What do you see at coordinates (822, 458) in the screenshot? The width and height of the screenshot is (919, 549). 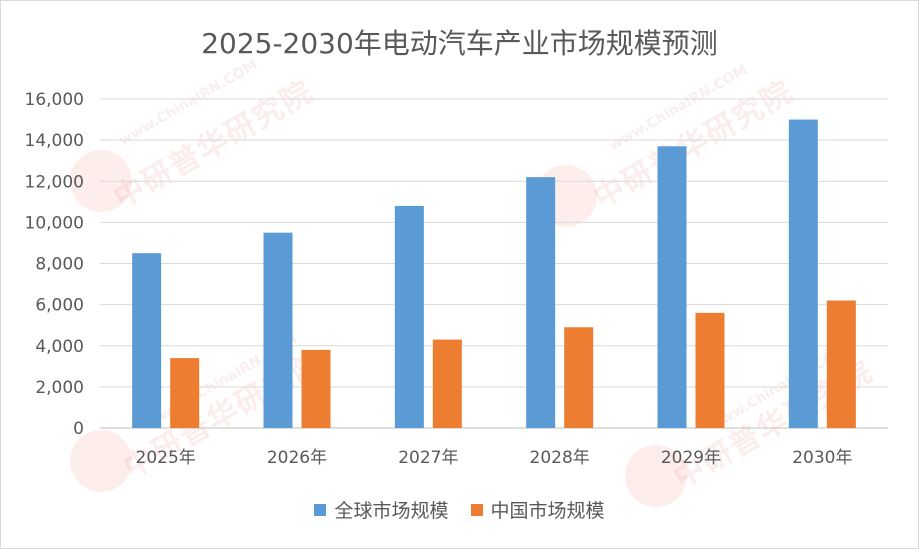 I see `x-tick-label: 2030年` at bounding box center [822, 458].